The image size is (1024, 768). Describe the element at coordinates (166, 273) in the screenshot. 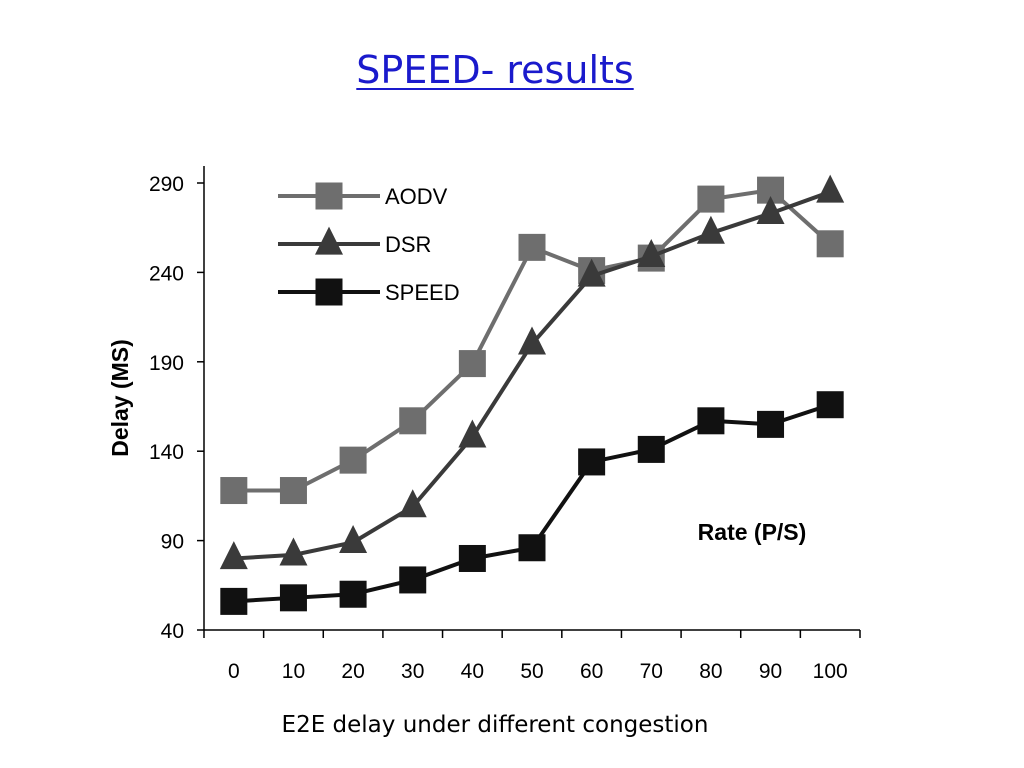

I see `y-tick-label: 240` at that location.